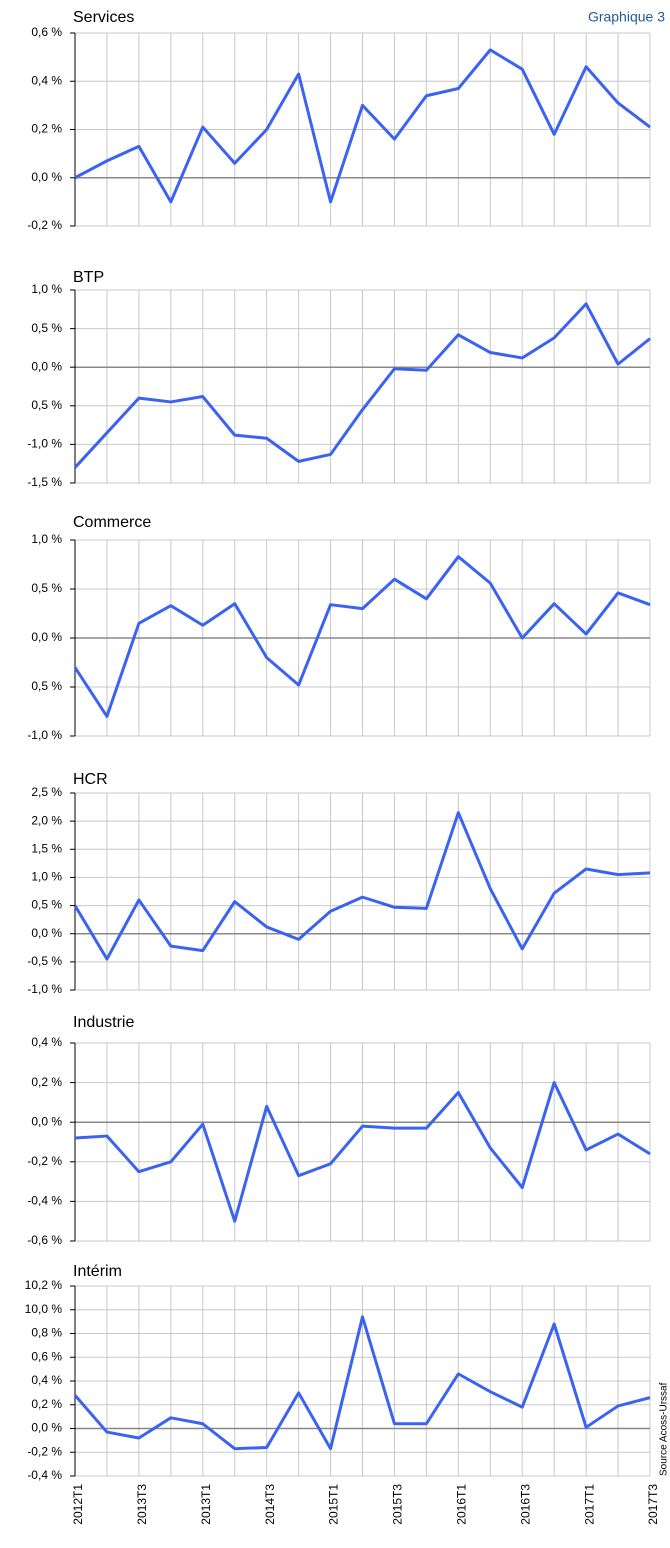  What do you see at coordinates (626, 17) in the screenshot?
I see `badge: Graphique 3` at bounding box center [626, 17].